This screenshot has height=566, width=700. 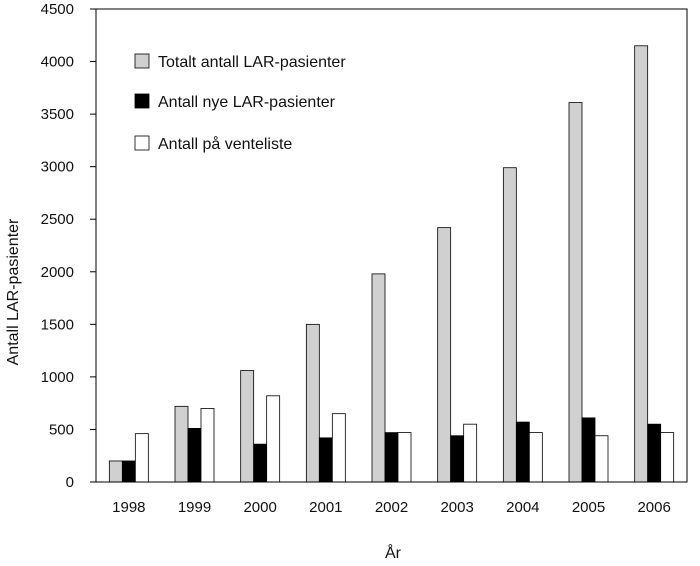 What do you see at coordinates (57, 272) in the screenshot?
I see `y-tick-label: 2000` at bounding box center [57, 272].